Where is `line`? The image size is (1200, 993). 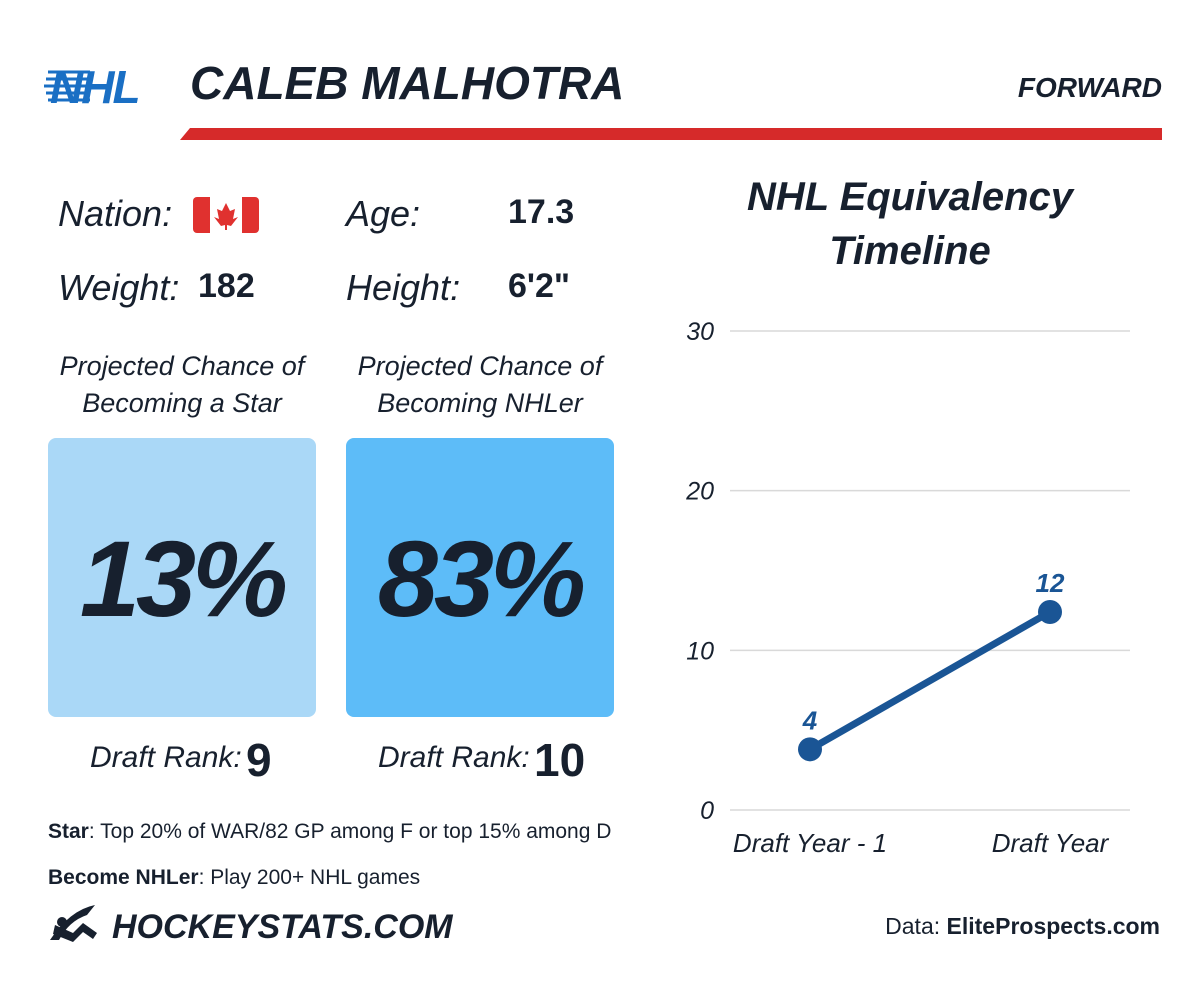 line is located at coordinates (930, 680).